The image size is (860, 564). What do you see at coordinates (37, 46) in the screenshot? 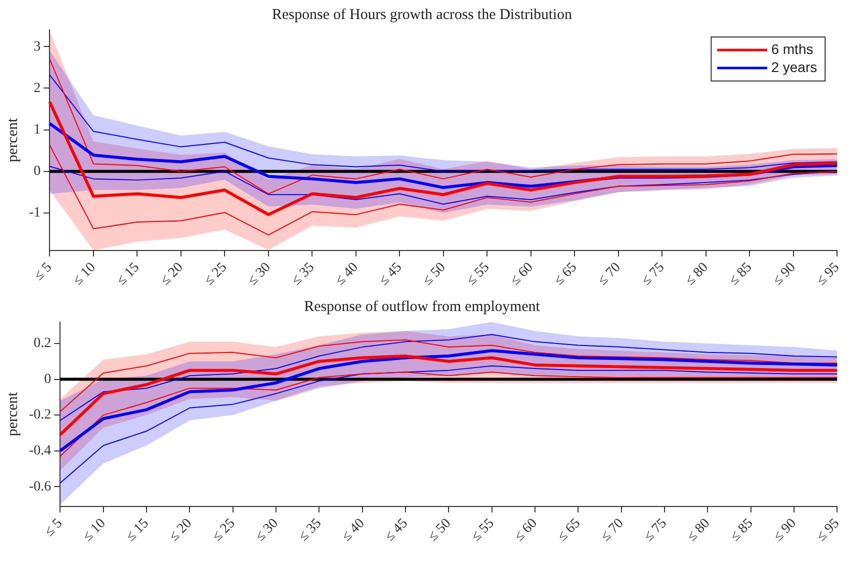
I see `y-tick-label: 3` at bounding box center [37, 46].